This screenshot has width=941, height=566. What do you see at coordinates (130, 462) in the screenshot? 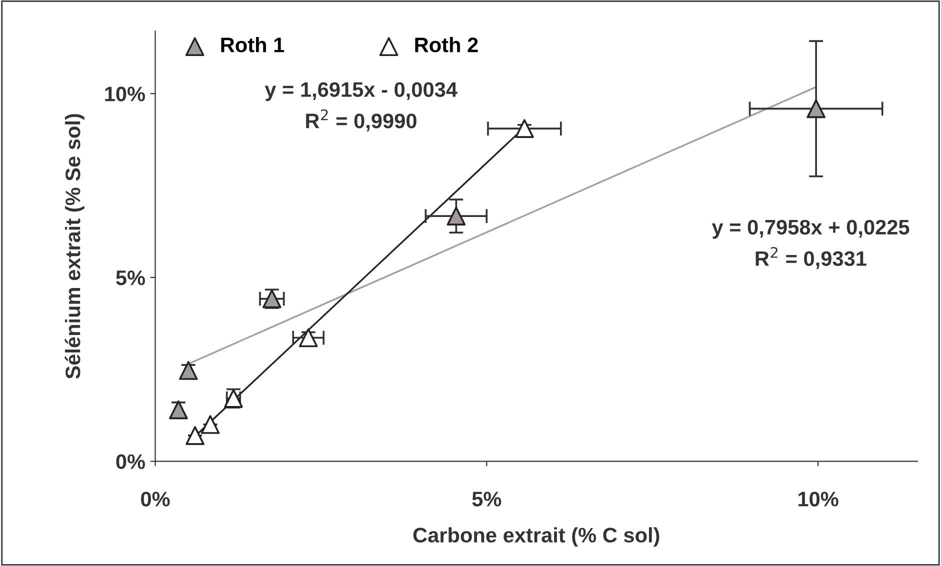
I see `y-tick-label: 0%` at bounding box center [130, 462].